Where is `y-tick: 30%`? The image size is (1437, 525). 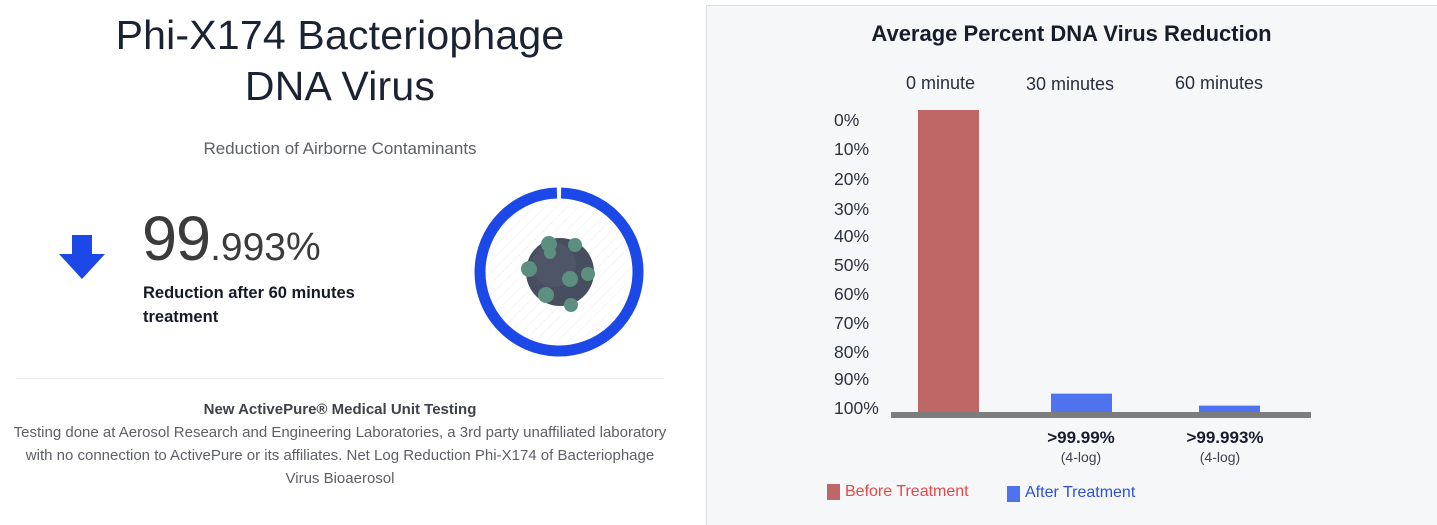
y-tick: 30% is located at coordinates (852, 209).